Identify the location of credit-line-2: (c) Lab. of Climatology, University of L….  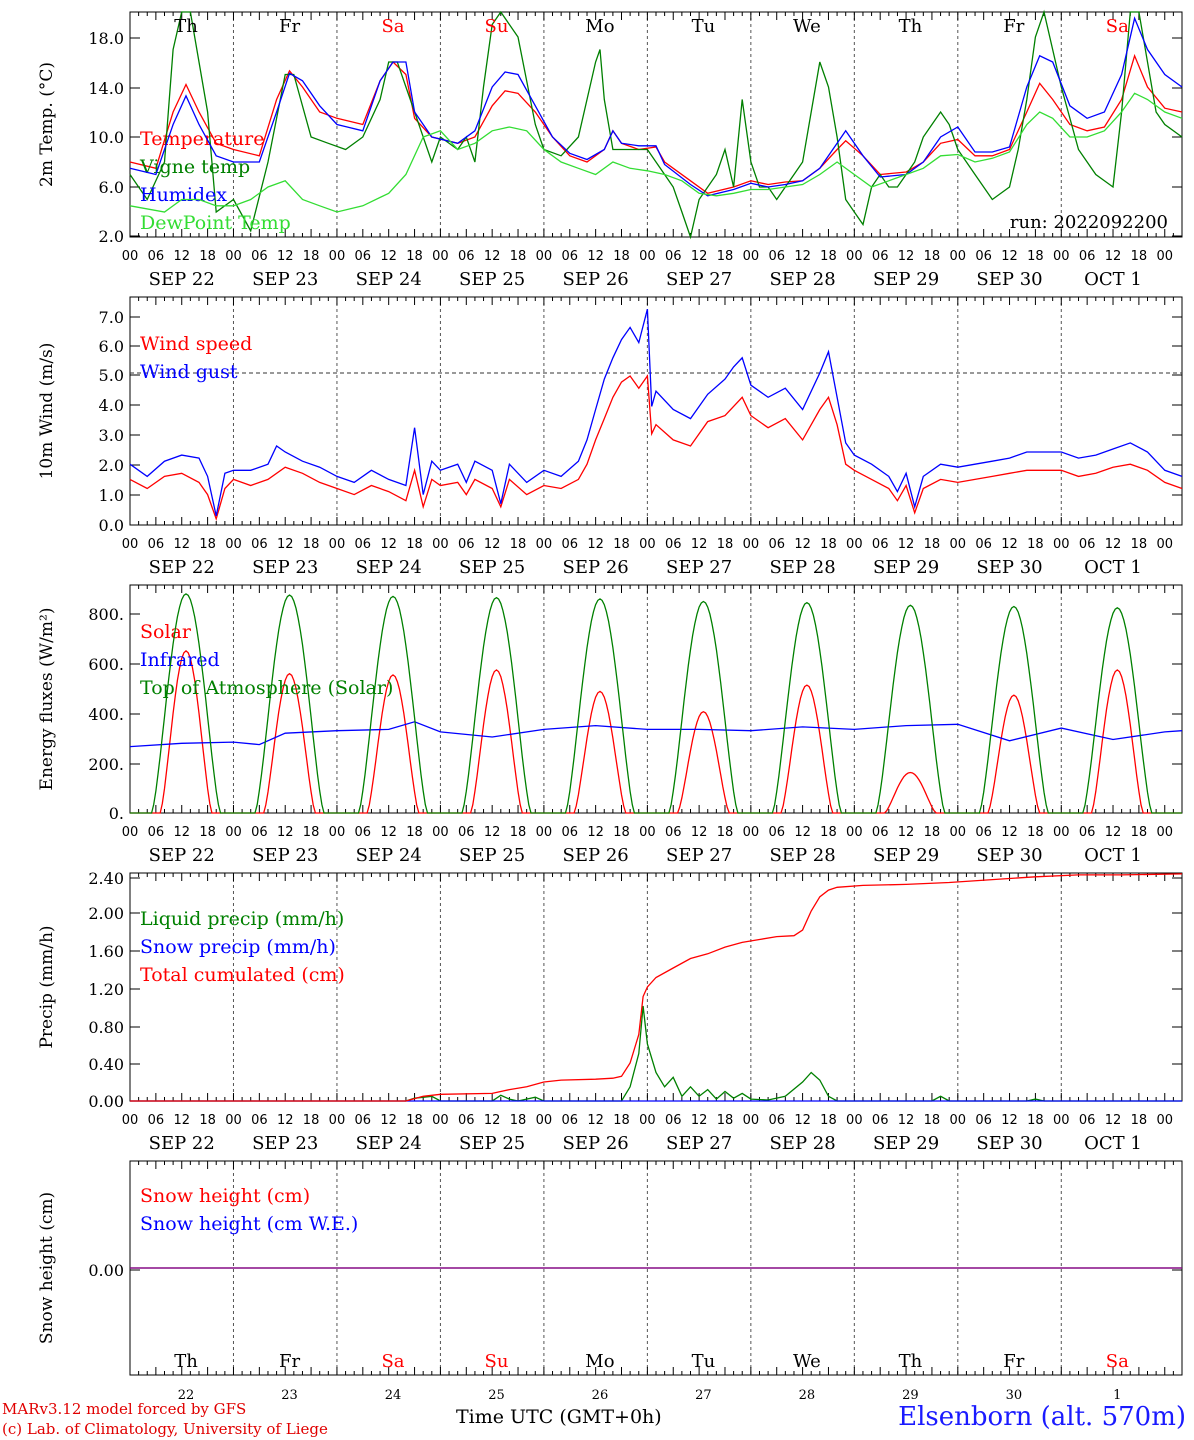
(165, 1429).